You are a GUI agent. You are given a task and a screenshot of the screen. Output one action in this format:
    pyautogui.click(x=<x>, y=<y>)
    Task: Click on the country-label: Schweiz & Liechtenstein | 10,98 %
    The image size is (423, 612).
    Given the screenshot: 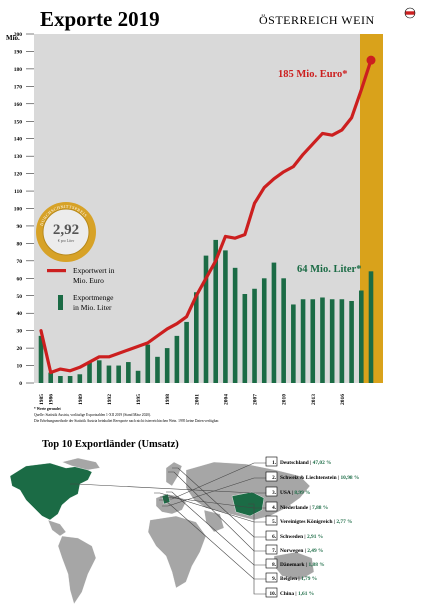 What is the action you would take?
    pyautogui.click(x=319, y=478)
    